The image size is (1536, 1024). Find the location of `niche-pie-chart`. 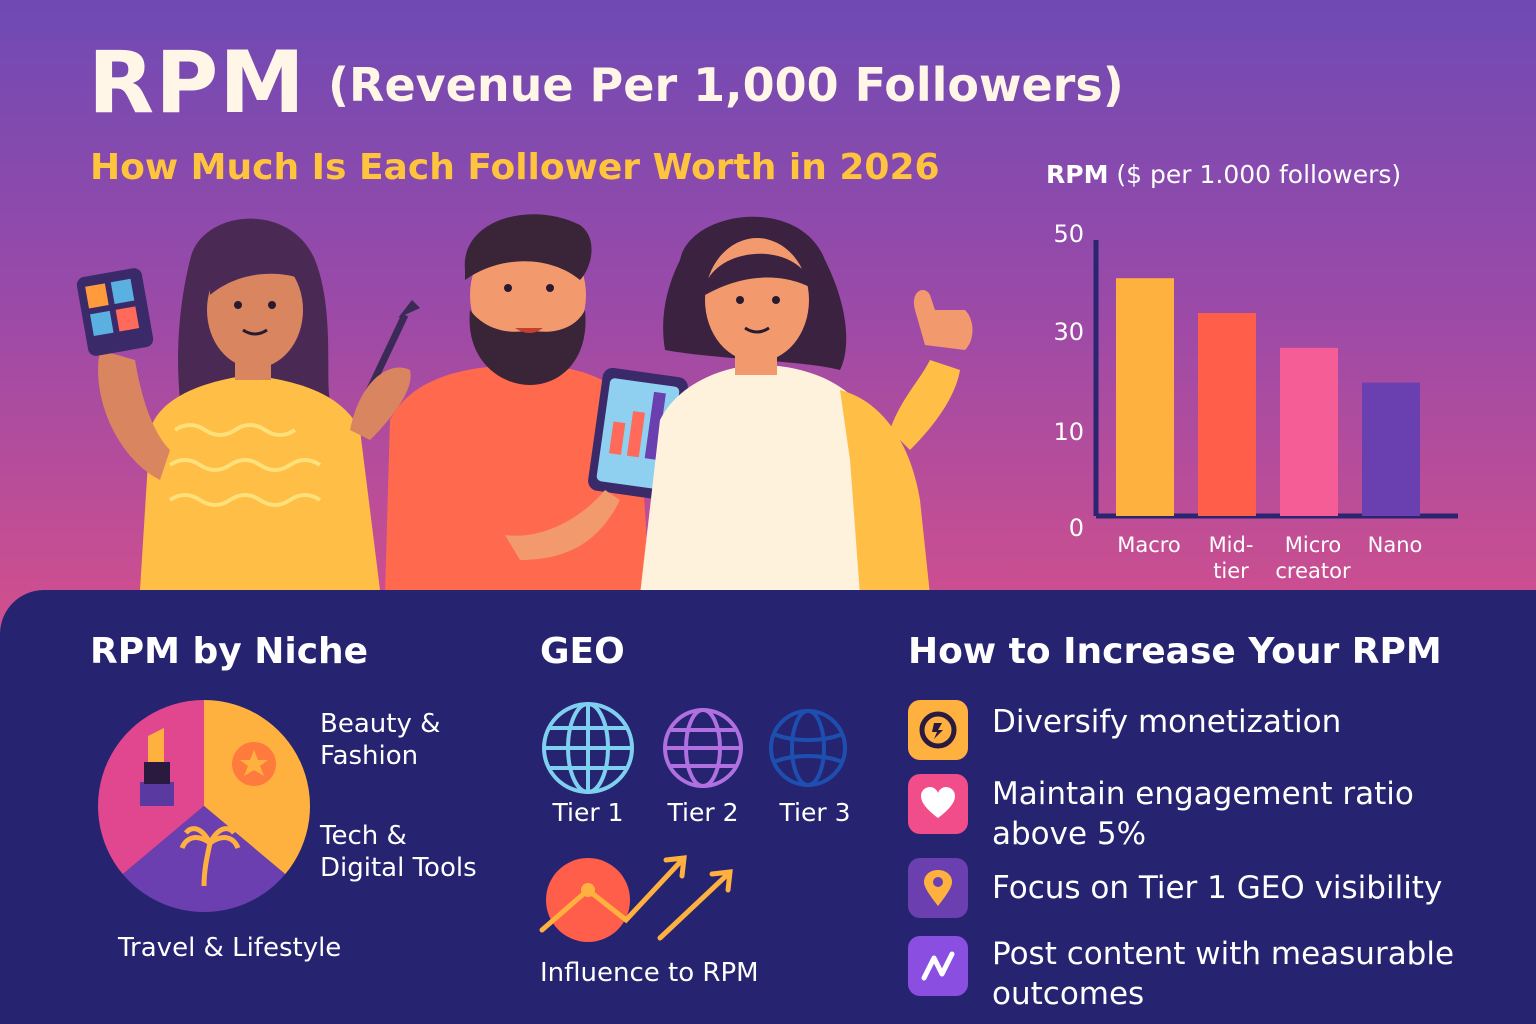

niche-pie-chart is located at coordinates (204, 806).